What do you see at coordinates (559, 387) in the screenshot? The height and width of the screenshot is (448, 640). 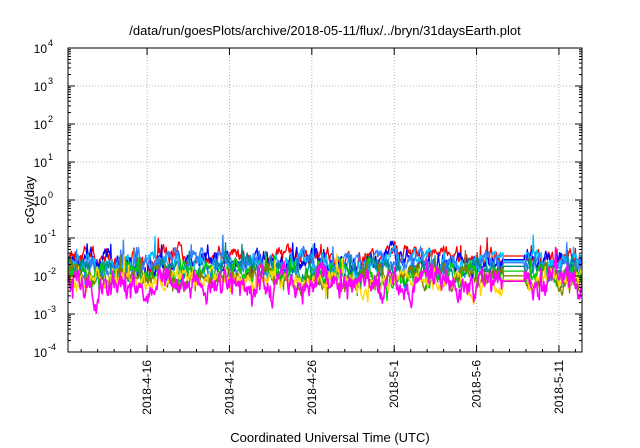 I see `x-tick-label: 2018-5-11` at bounding box center [559, 387].